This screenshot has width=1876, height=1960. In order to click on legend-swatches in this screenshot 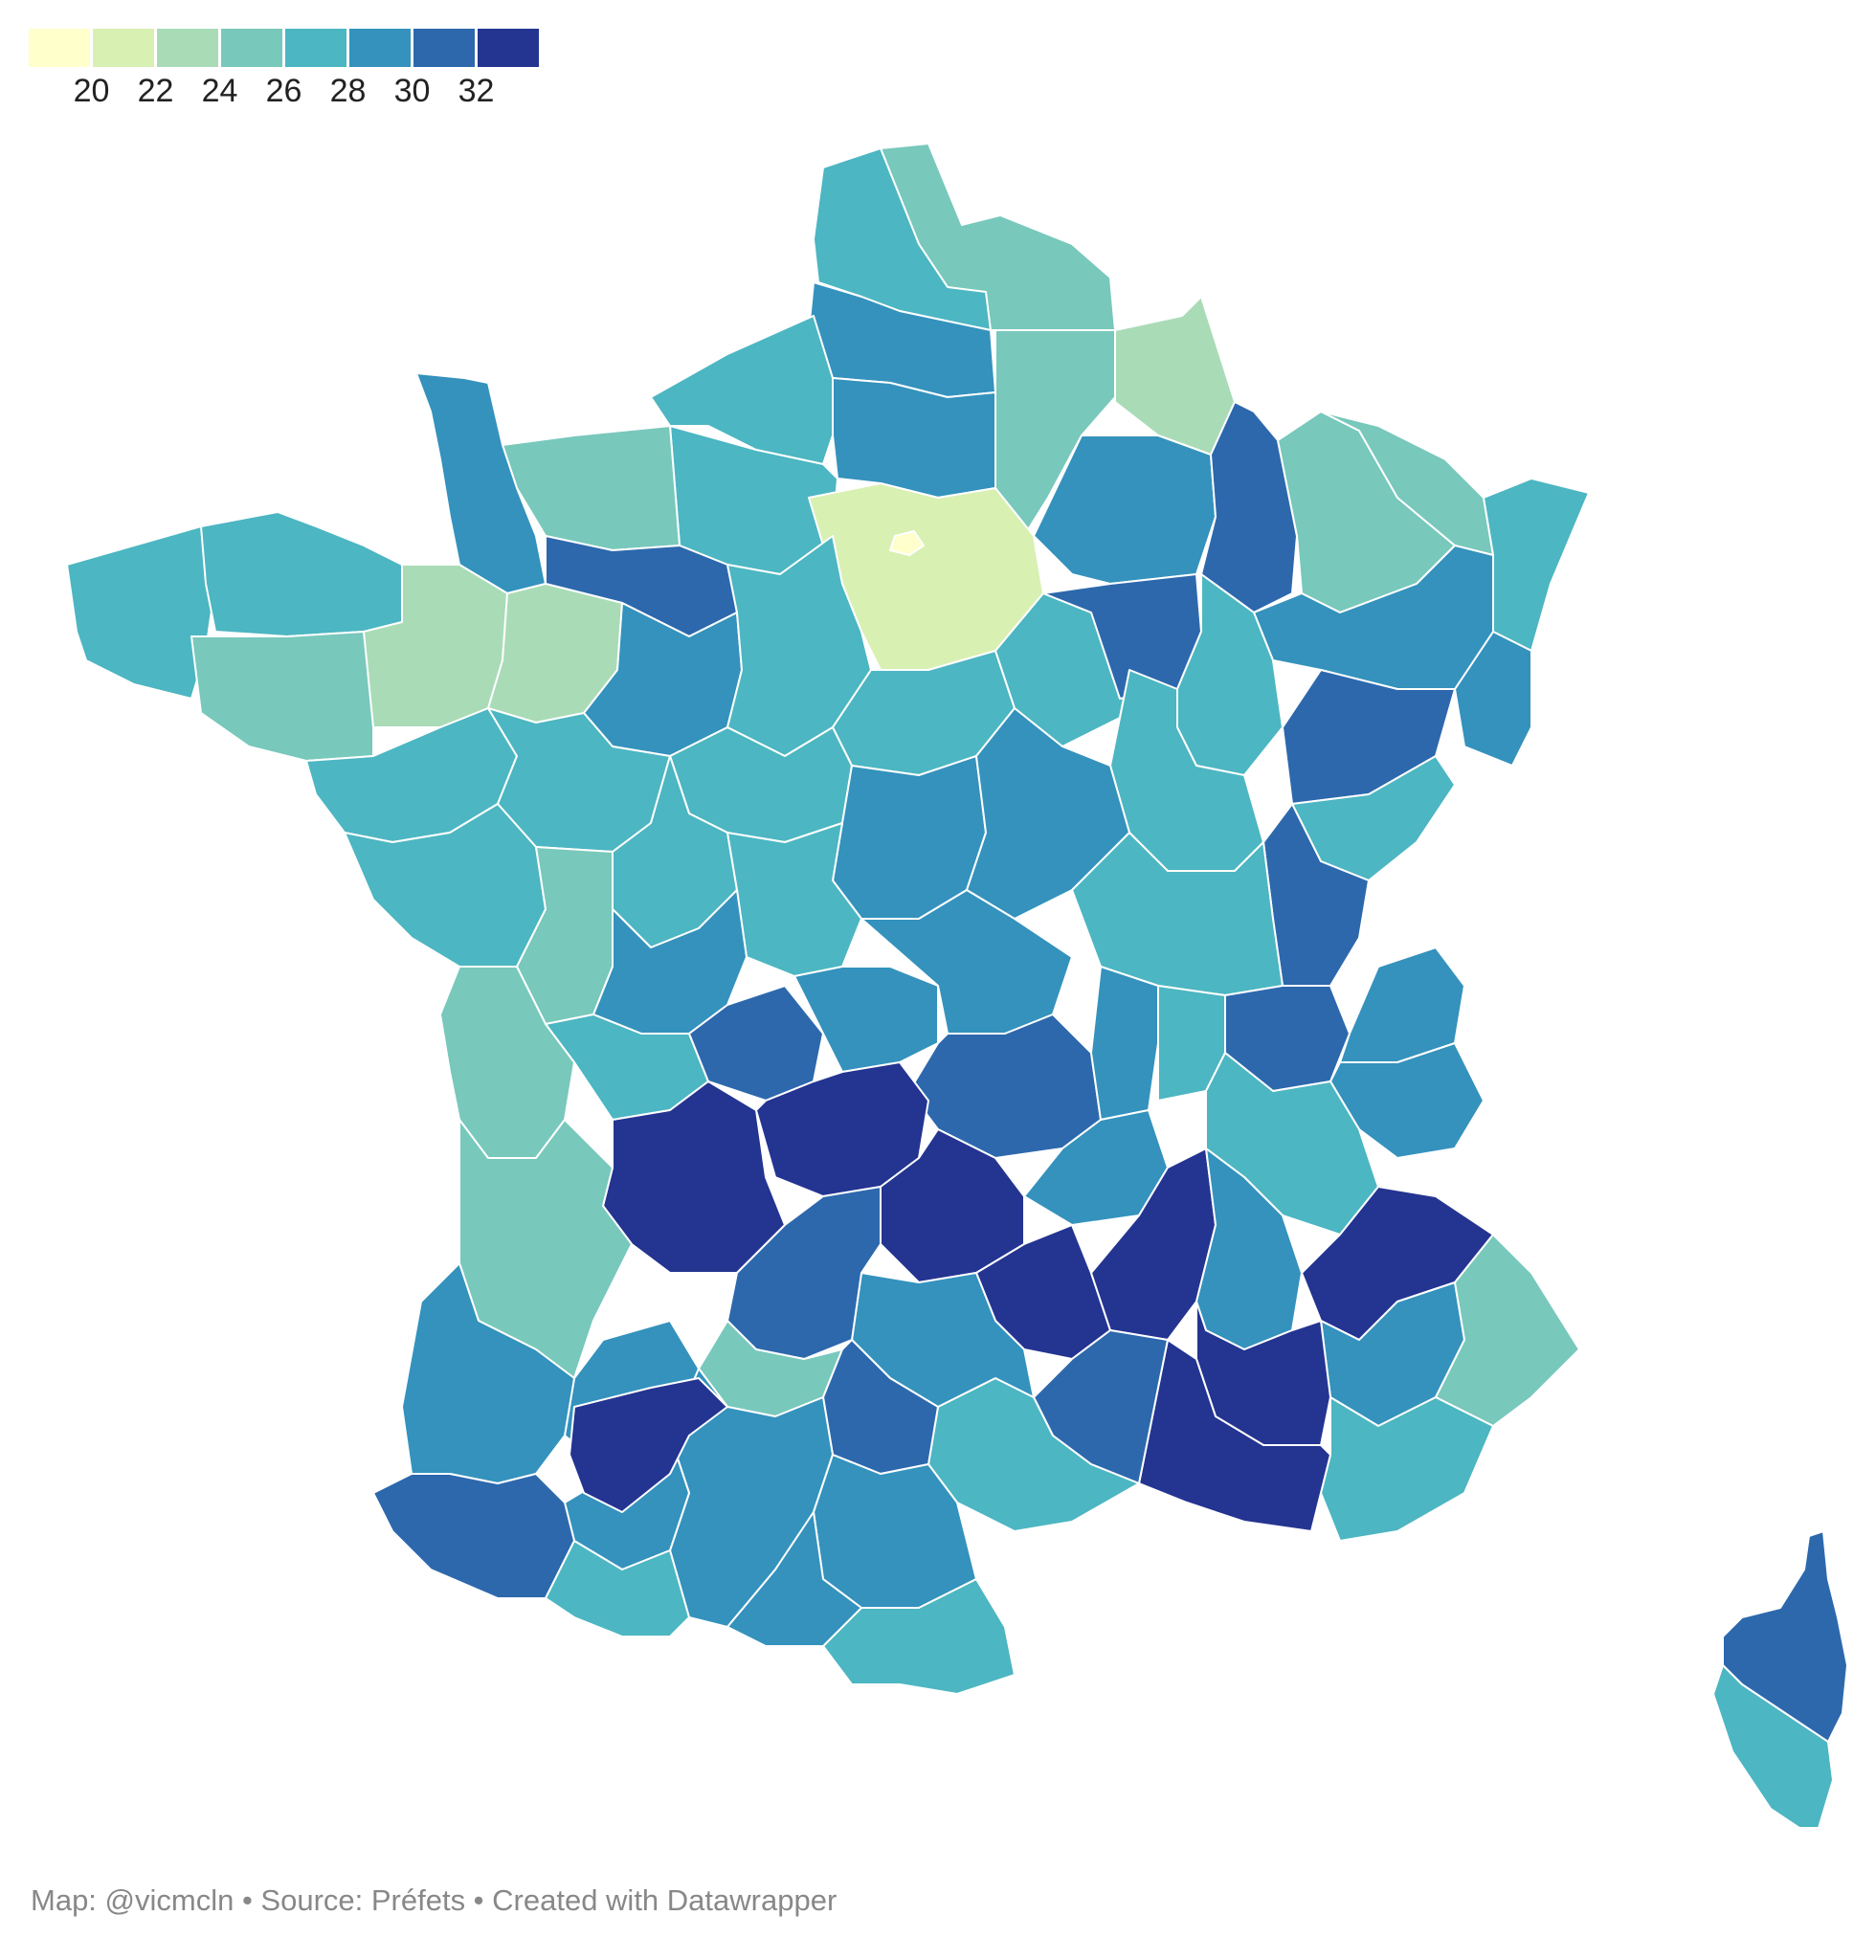, I will do `click(284, 48)`.